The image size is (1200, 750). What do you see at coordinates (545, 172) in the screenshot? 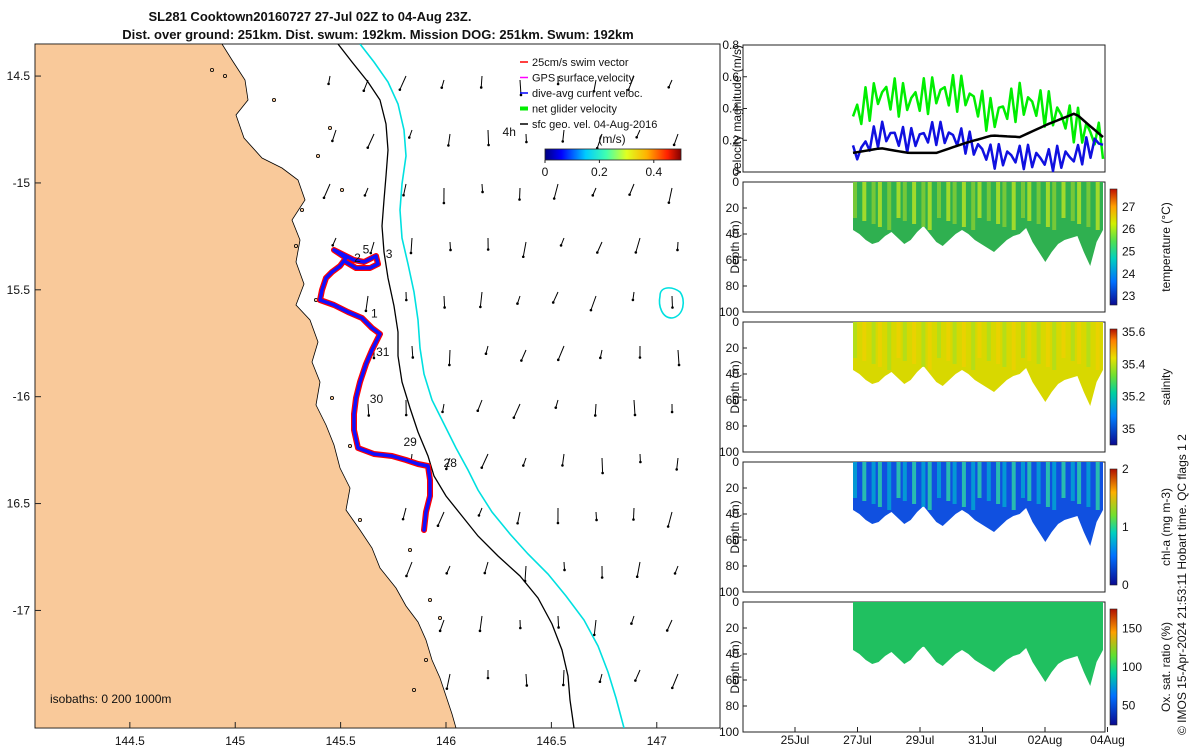
I see `colorbar-tick-label: 0` at bounding box center [545, 172].